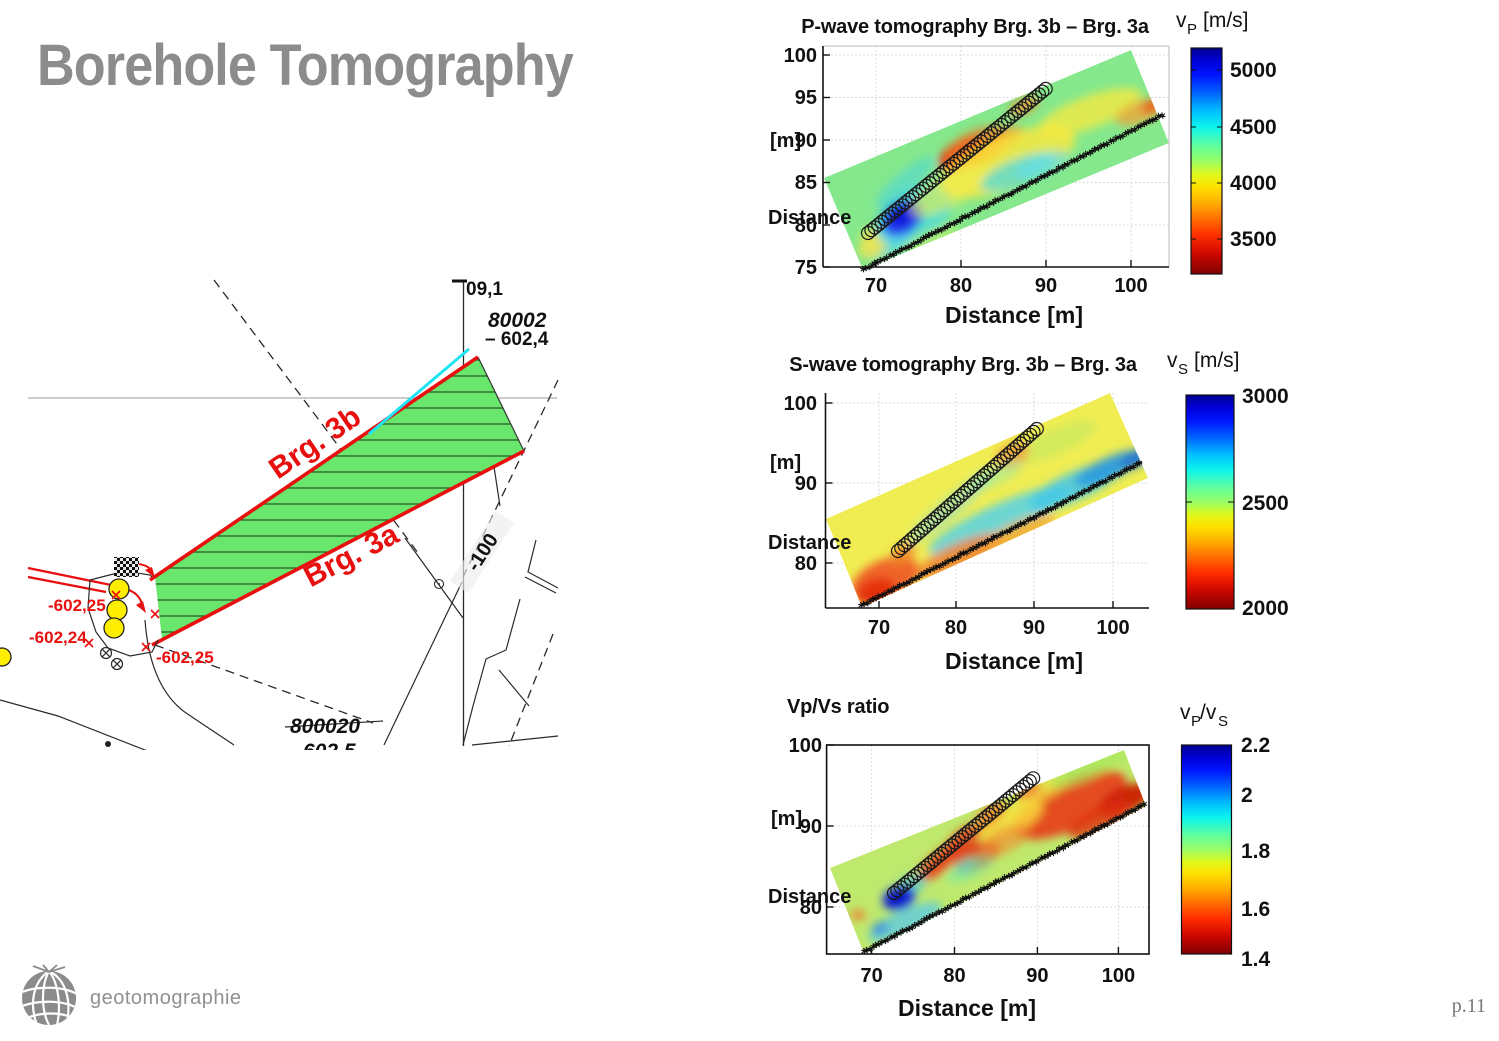 Image resolution: width=1499 pixels, height=1041 pixels. Describe the element at coordinates (1265, 396) in the screenshot. I see `svg-text: 3000` at that location.